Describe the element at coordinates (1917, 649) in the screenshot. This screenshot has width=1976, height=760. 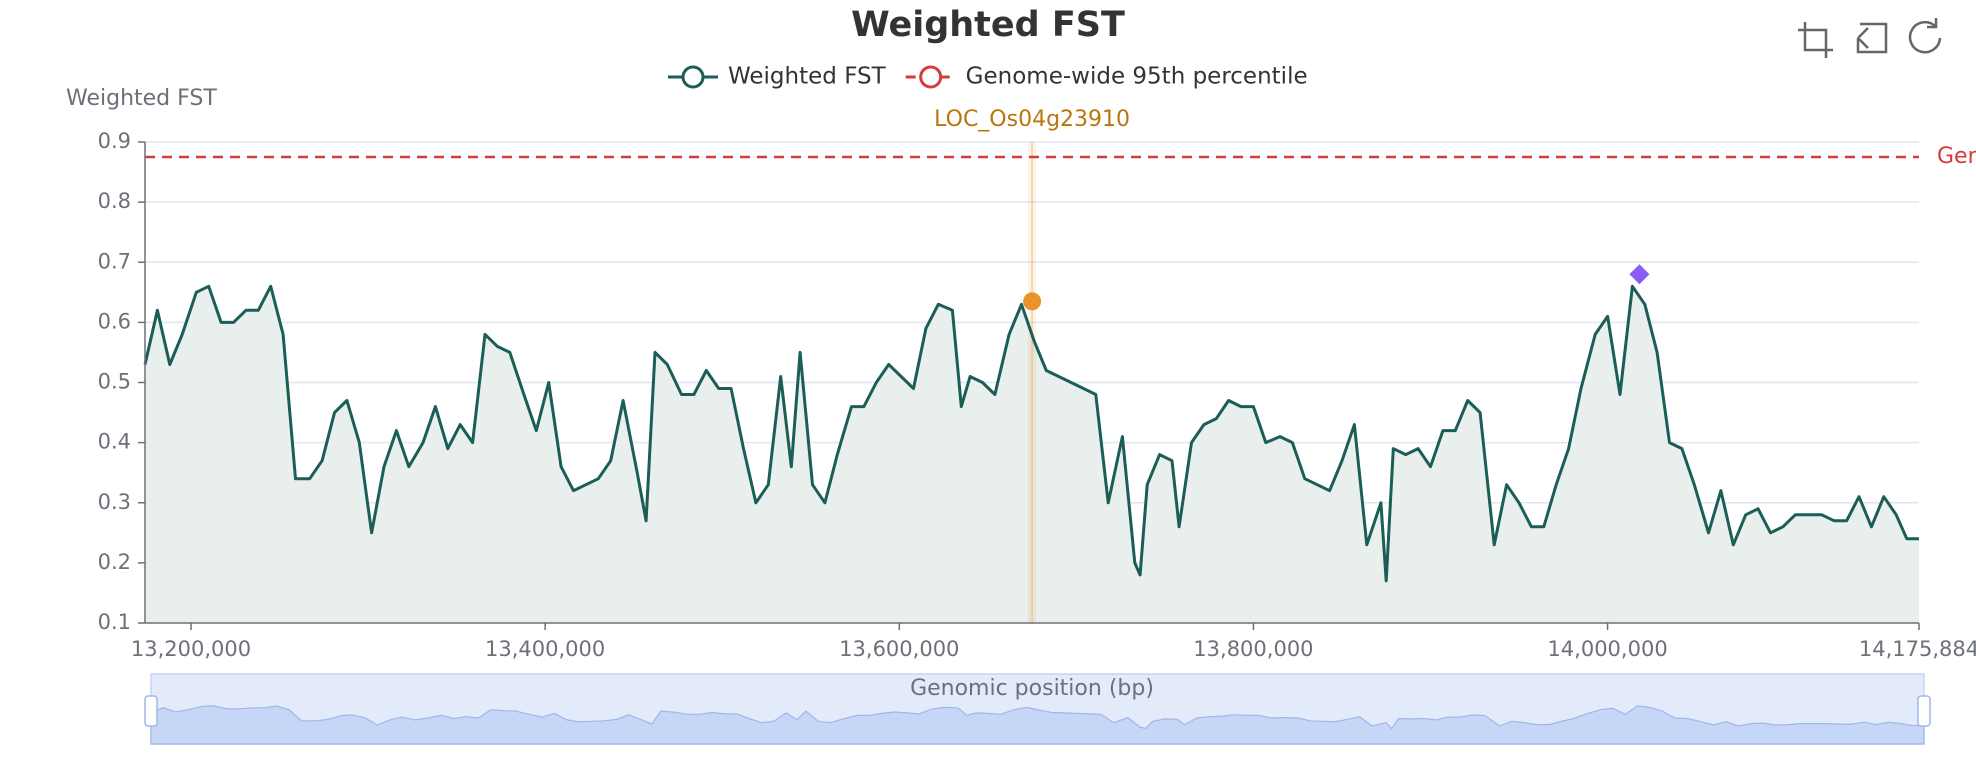
I see `x-tick-label: 14,175,884` at that location.